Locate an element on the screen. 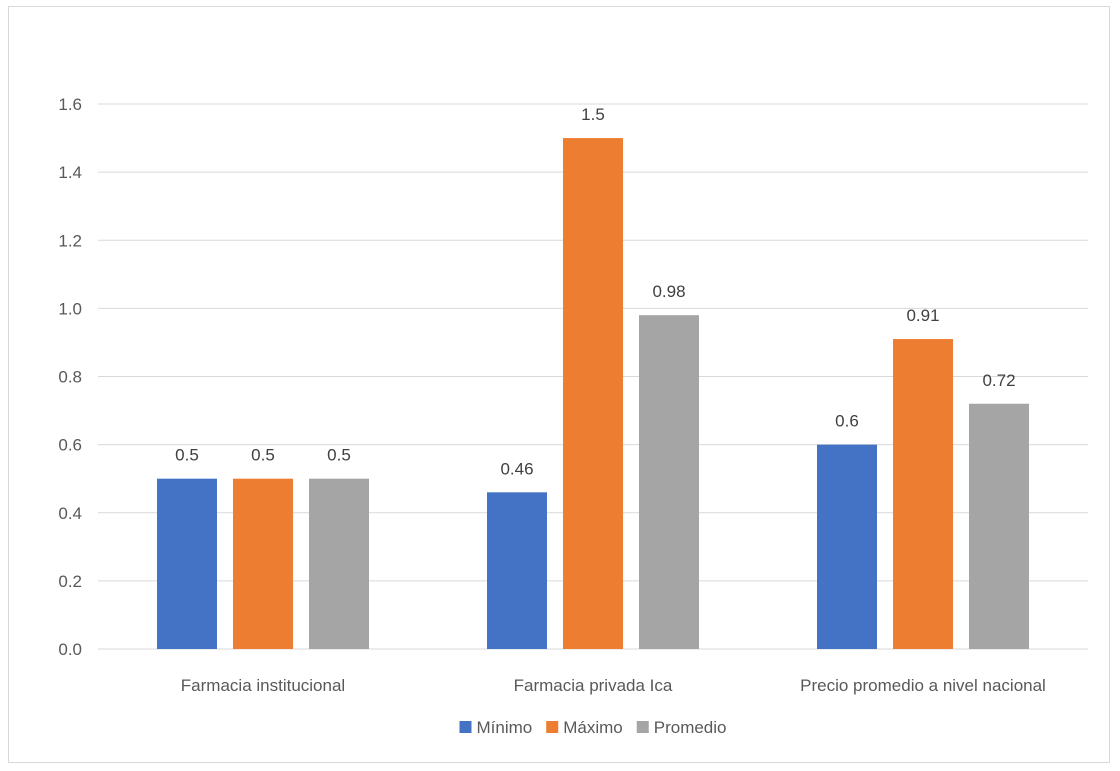  data-label: 0.91 is located at coordinates (922, 315).